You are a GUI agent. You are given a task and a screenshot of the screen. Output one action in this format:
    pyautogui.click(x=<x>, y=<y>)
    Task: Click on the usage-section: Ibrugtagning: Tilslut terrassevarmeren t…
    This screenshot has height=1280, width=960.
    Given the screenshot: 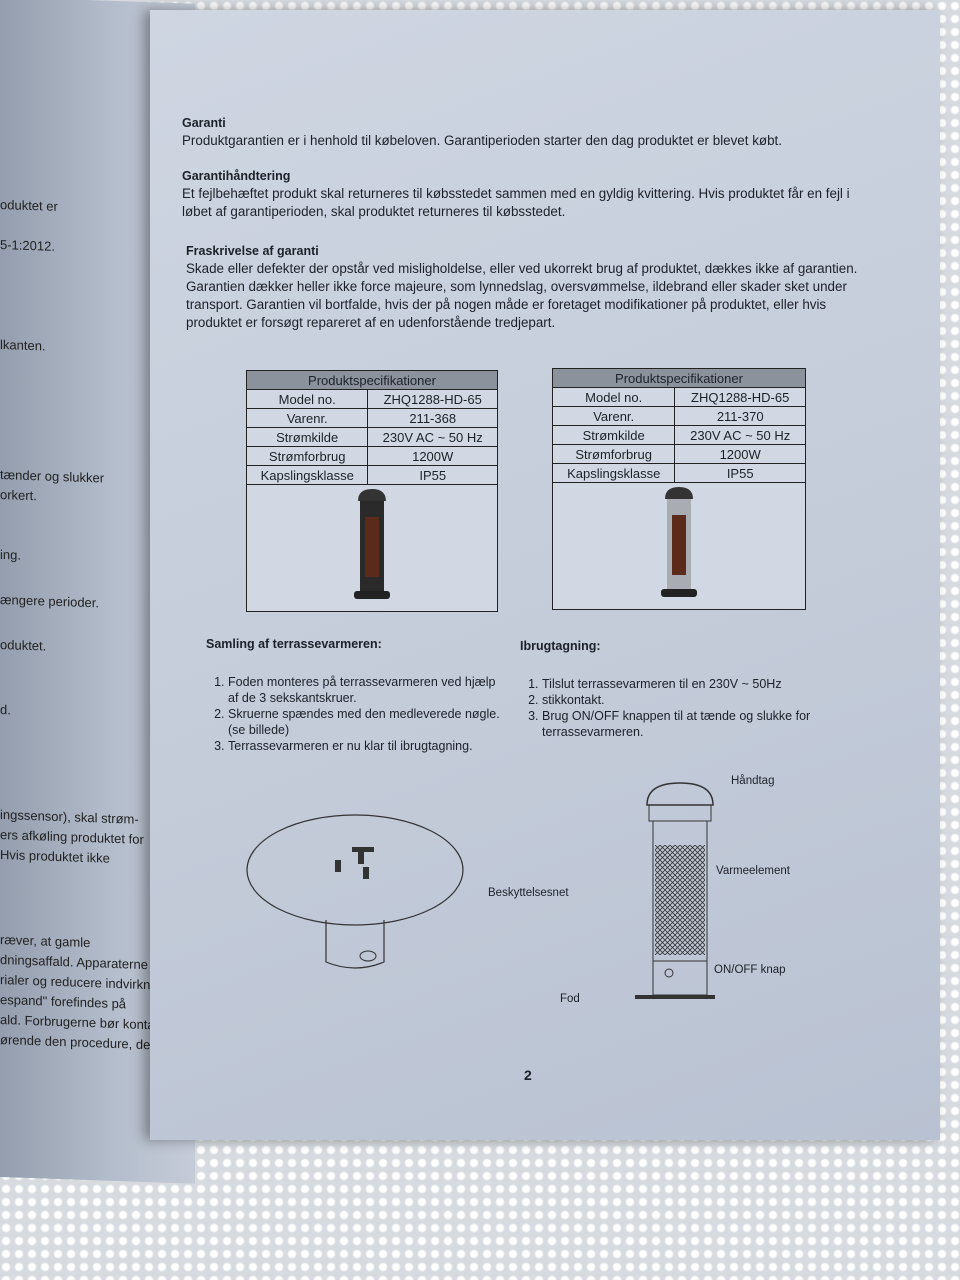 What is the action you would take?
    pyautogui.click(x=685, y=689)
    